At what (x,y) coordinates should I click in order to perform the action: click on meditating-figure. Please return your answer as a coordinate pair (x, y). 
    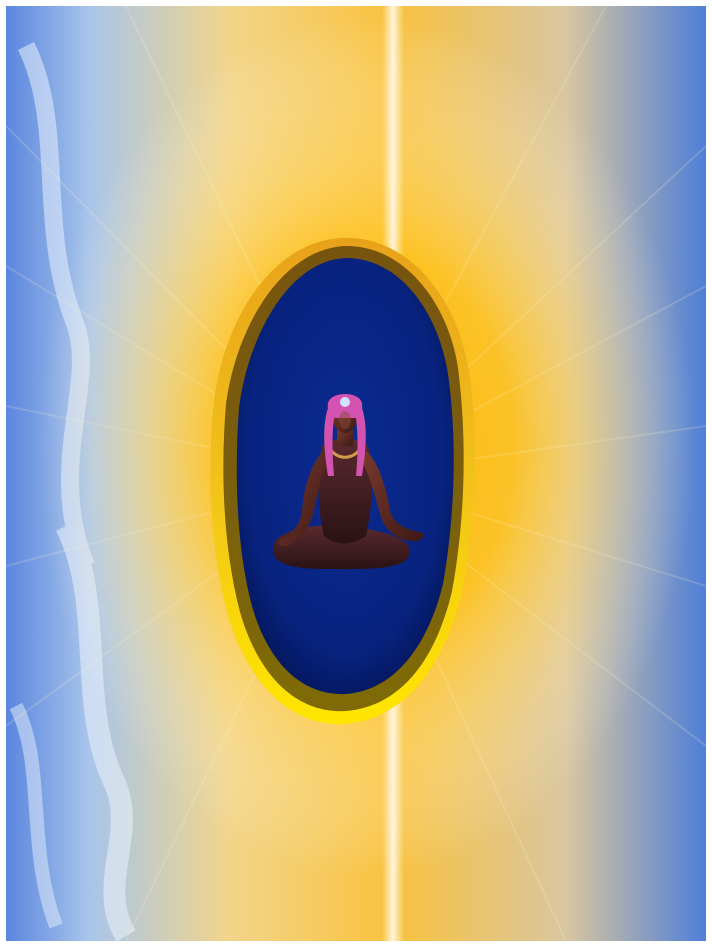
    Looking at the image, I should click on (348, 482).